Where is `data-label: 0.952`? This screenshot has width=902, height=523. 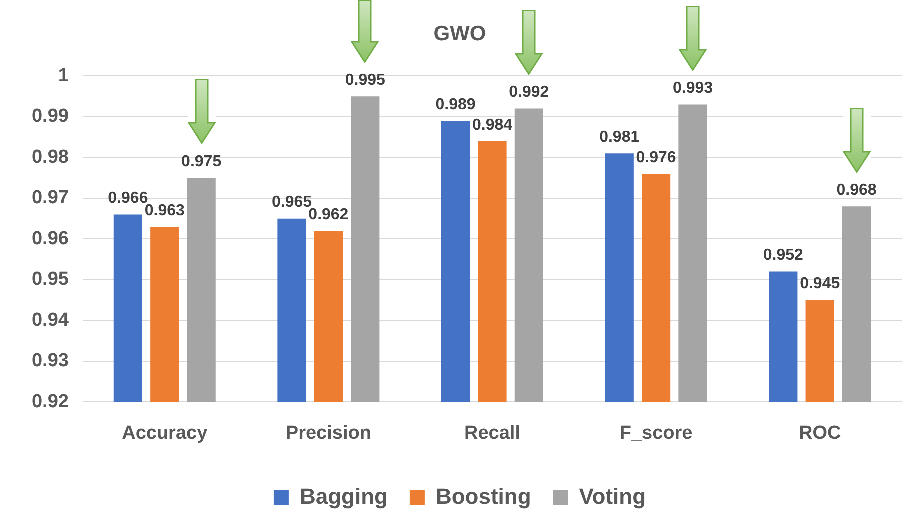
data-label: 0.952 is located at coordinates (783, 255).